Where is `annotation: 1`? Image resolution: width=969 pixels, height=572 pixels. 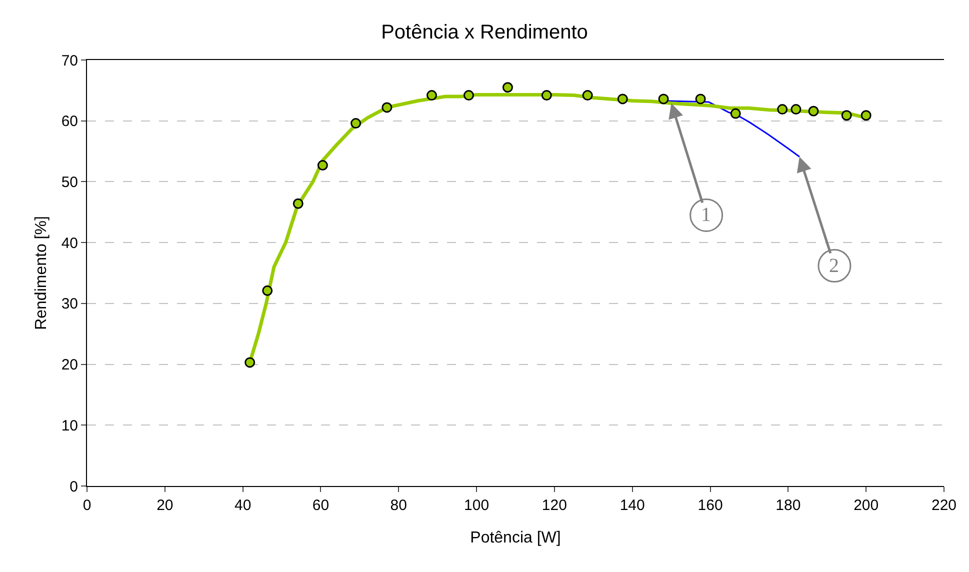
annotation: 1 is located at coordinates (706, 215).